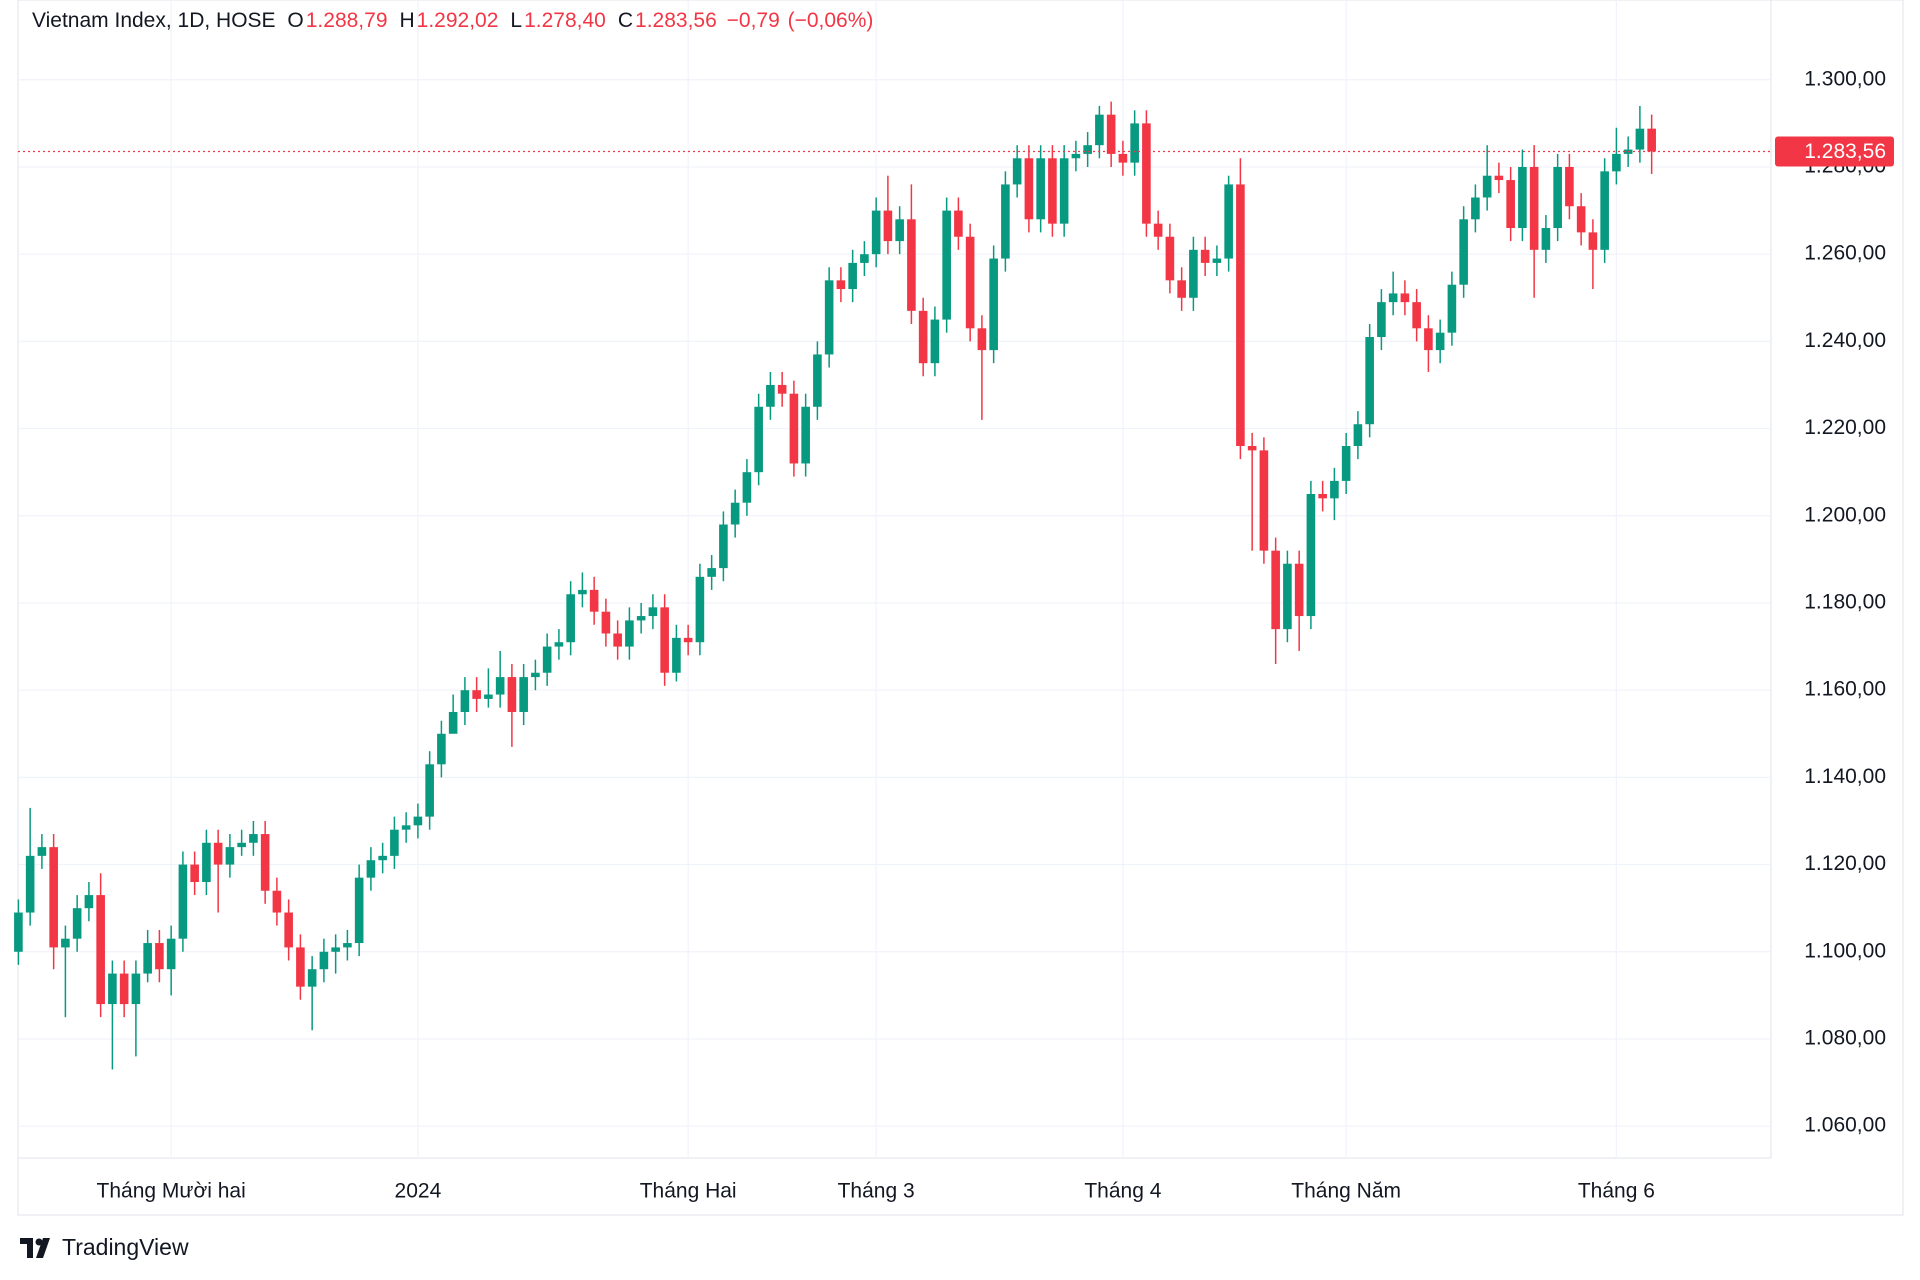 This screenshot has width=1920, height=1280. What do you see at coordinates (104, 1247) in the screenshot?
I see `brand: TradingView` at bounding box center [104, 1247].